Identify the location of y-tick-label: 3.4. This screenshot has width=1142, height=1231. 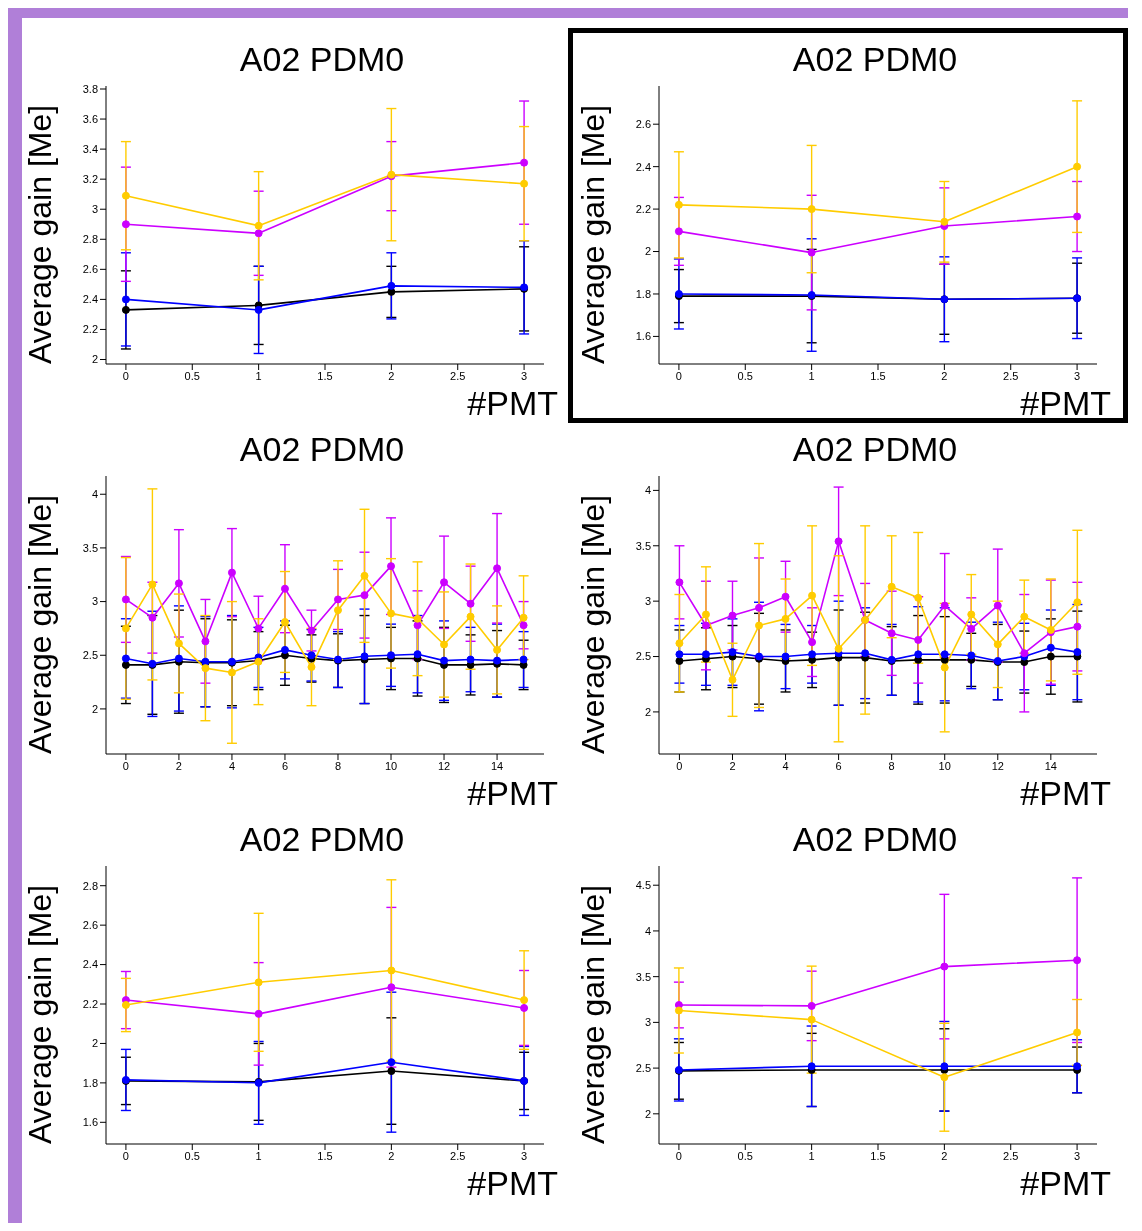
(90, 149).